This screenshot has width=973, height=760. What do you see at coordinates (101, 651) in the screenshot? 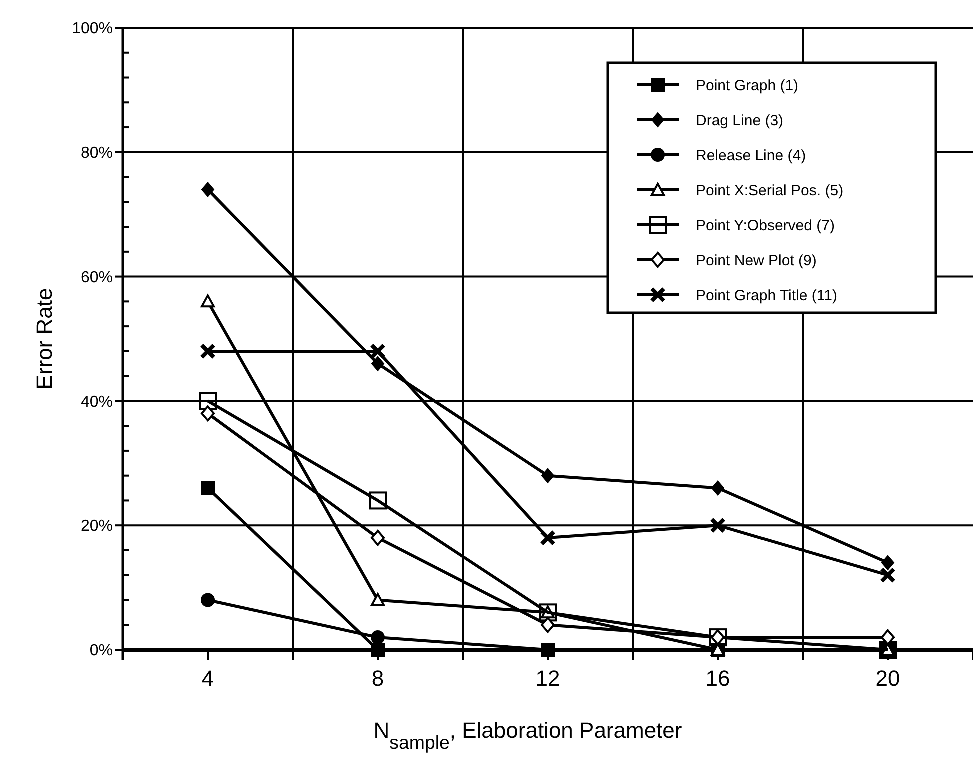
I see `y-tick-label: 0%` at bounding box center [101, 651].